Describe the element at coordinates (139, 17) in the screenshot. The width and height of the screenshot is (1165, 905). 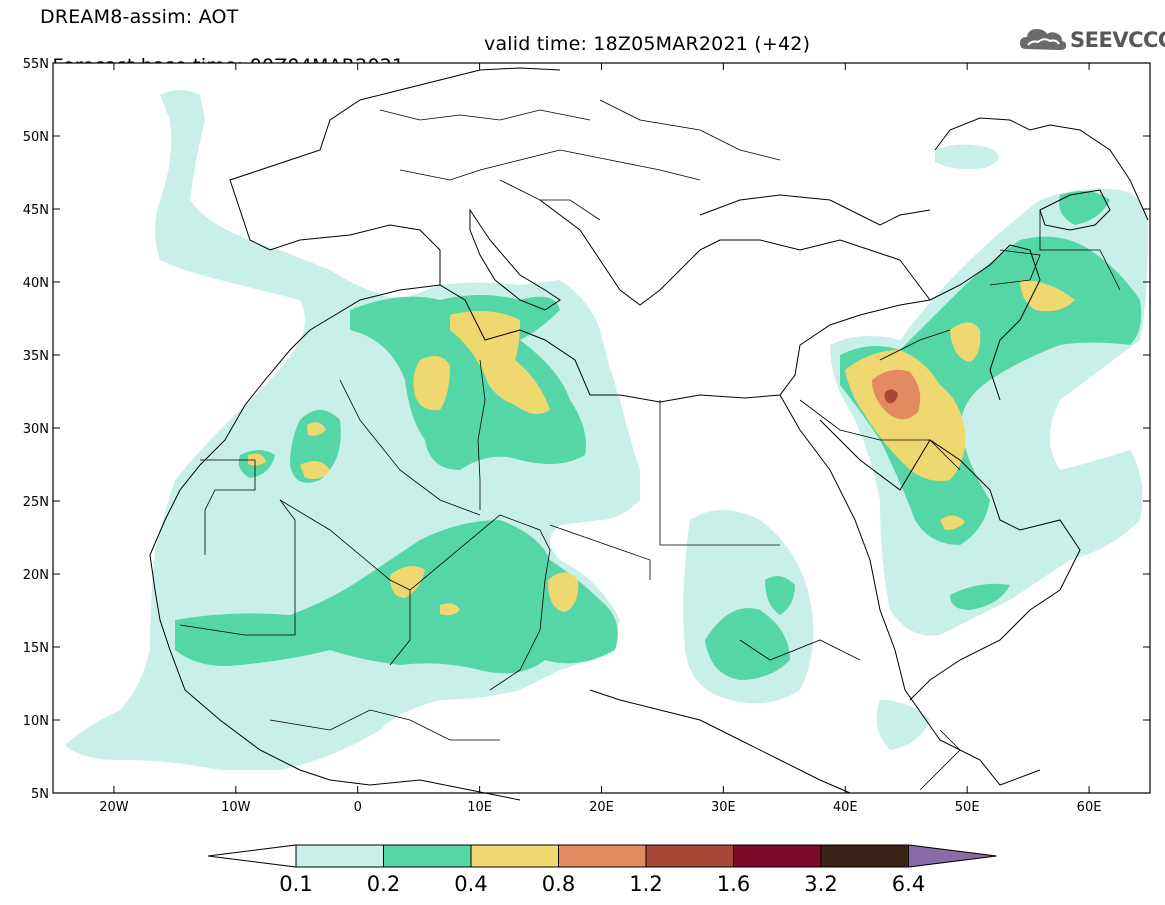
I see `map-title: DREAM8-assim: AOT` at that location.